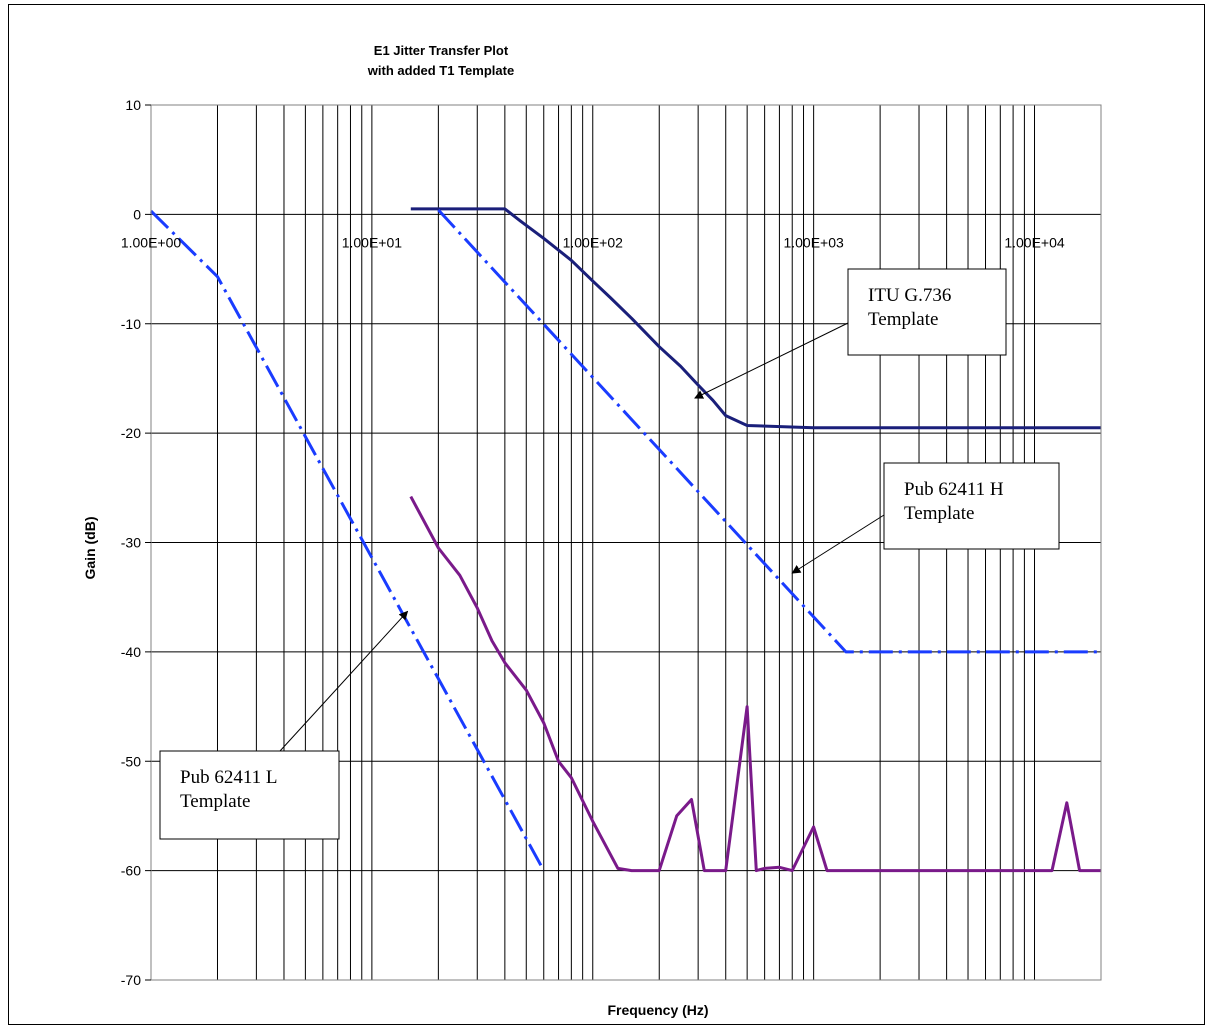  What do you see at coordinates (131, 871) in the screenshot?
I see `y-tick-label: -60` at bounding box center [131, 871].